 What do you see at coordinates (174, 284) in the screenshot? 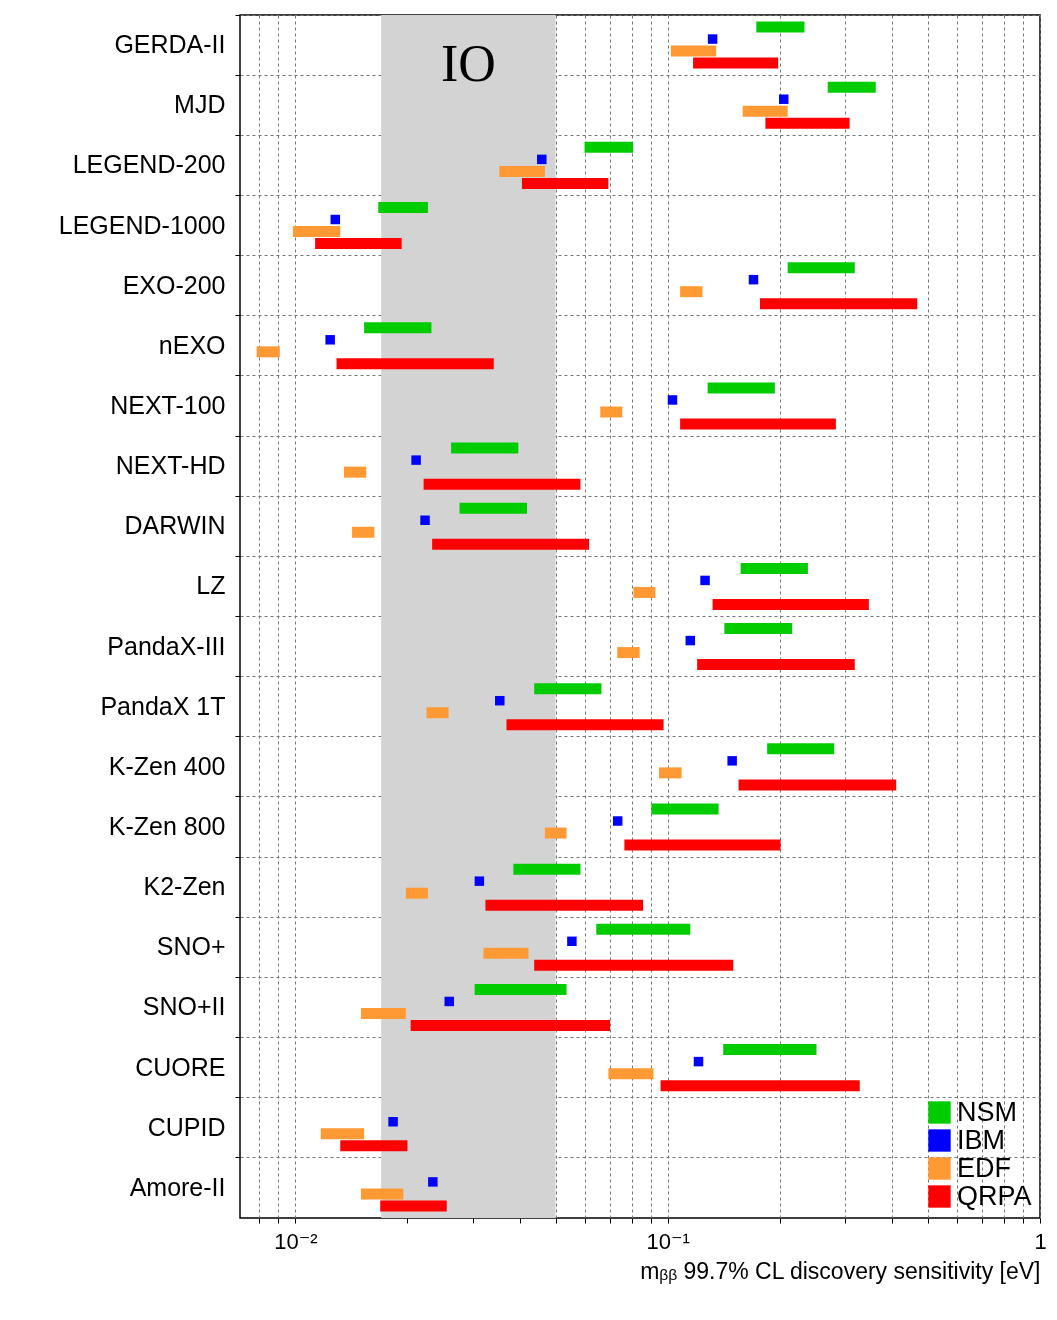
I see `y-tick-label: EXO-200` at bounding box center [174, 284].